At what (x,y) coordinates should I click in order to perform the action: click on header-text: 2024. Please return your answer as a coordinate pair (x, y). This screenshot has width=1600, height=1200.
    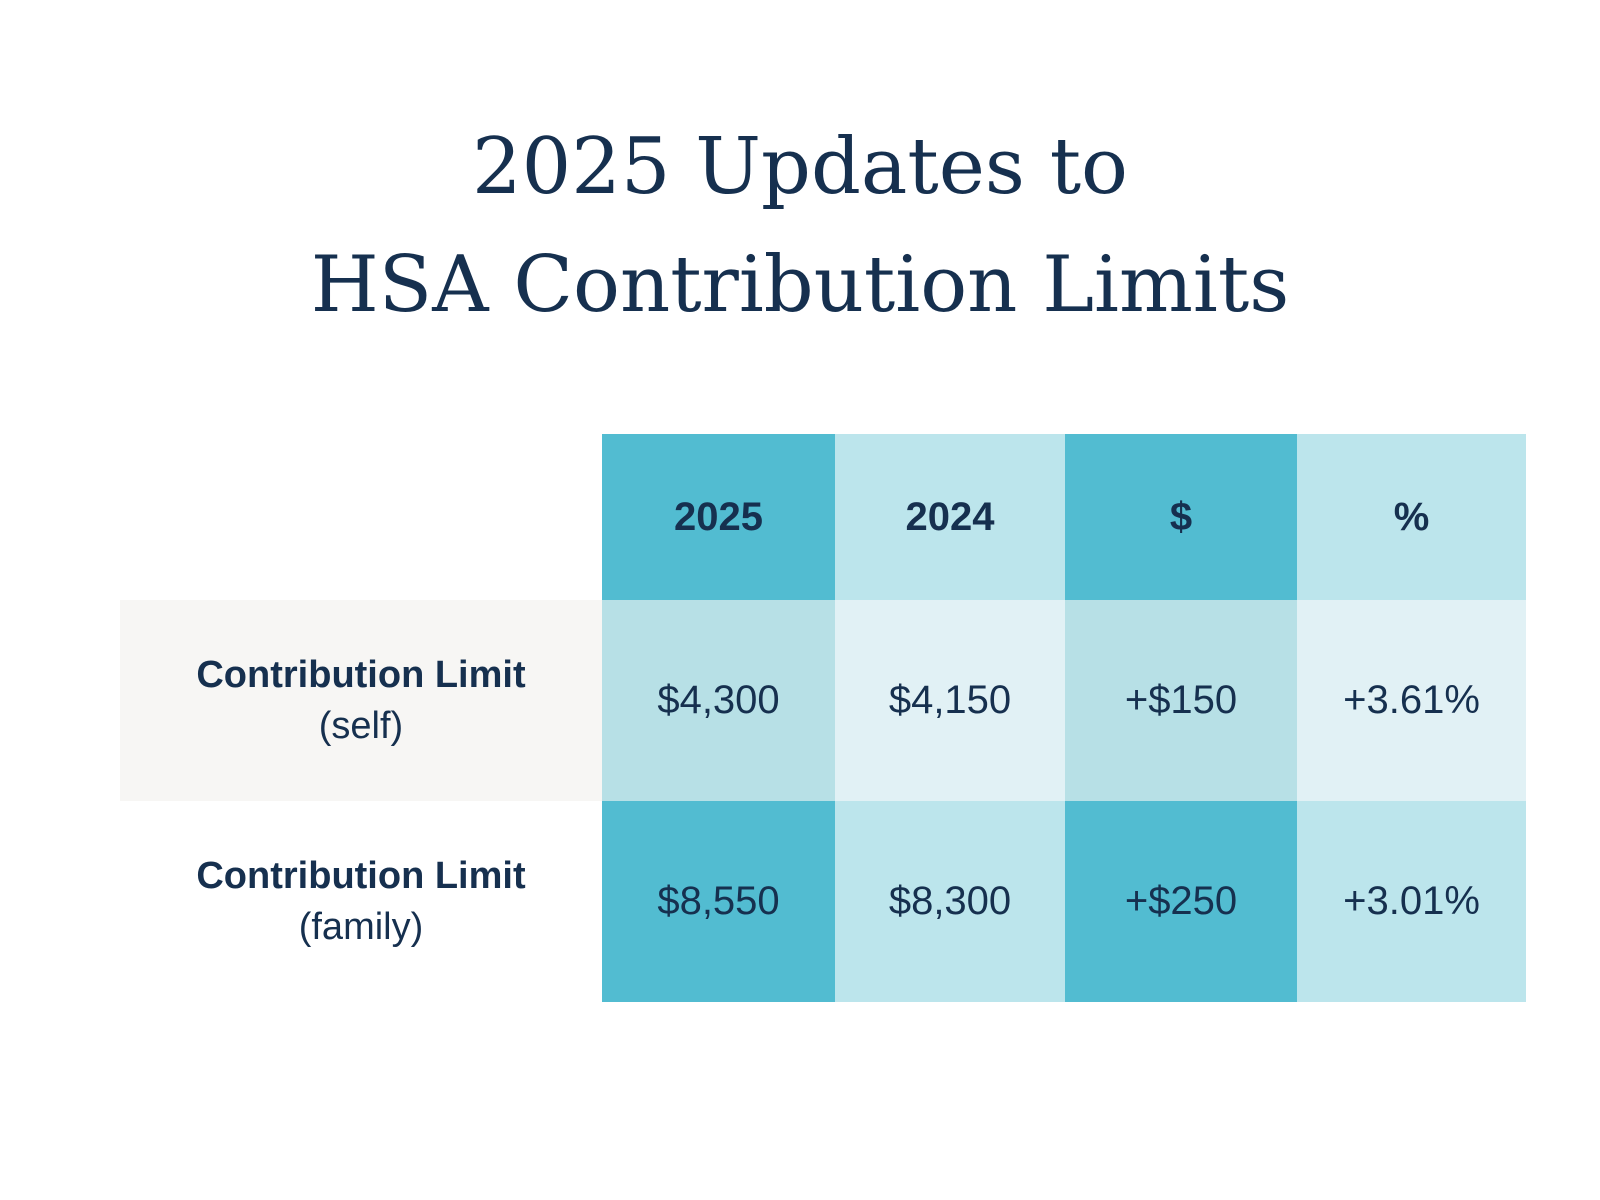
    Looking at the image, I should click on (950, 516).